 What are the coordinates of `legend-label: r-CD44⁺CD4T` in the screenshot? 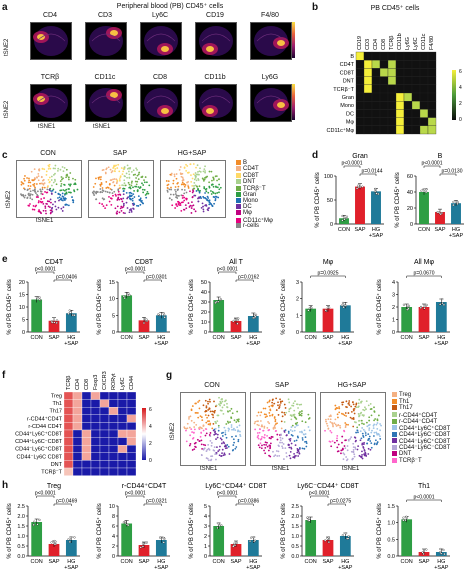 It's located at (418, 415).